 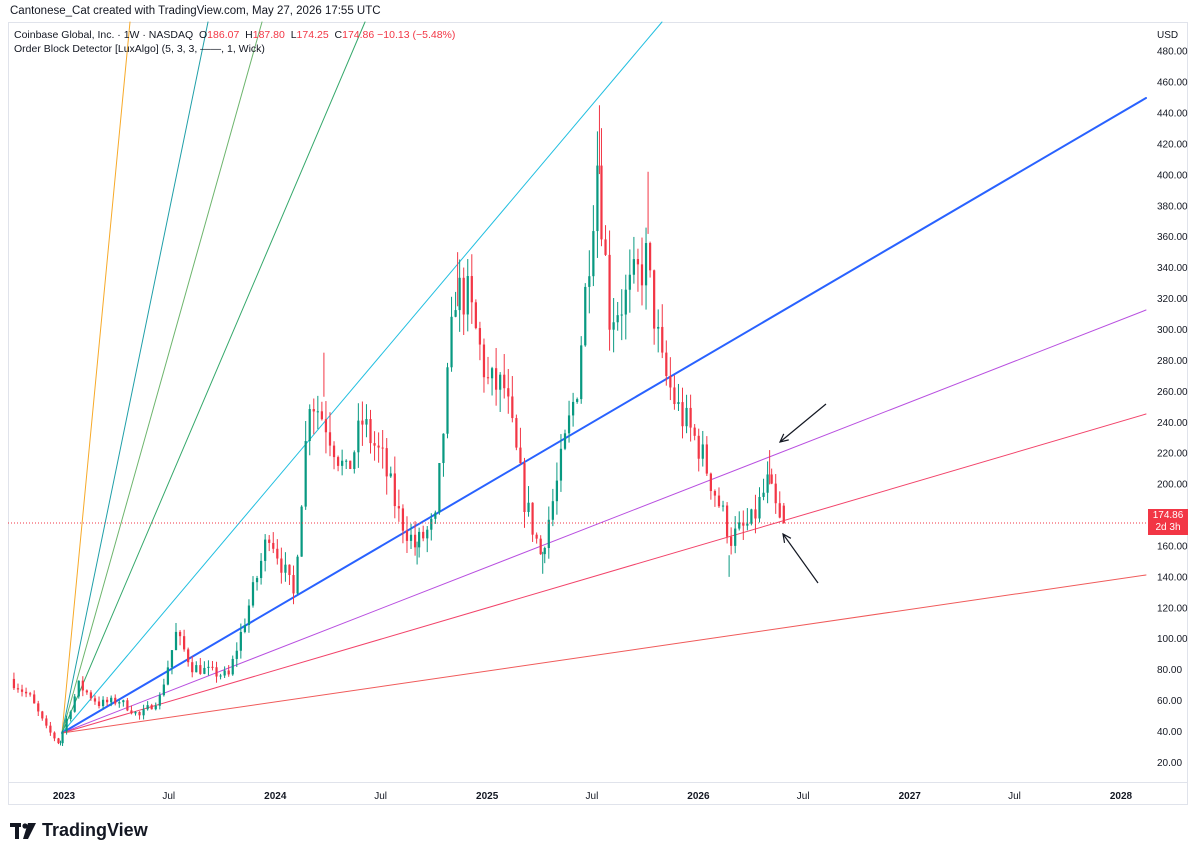 I want to click on price-tick-label: 340.00, so click(x=1172, y=268).